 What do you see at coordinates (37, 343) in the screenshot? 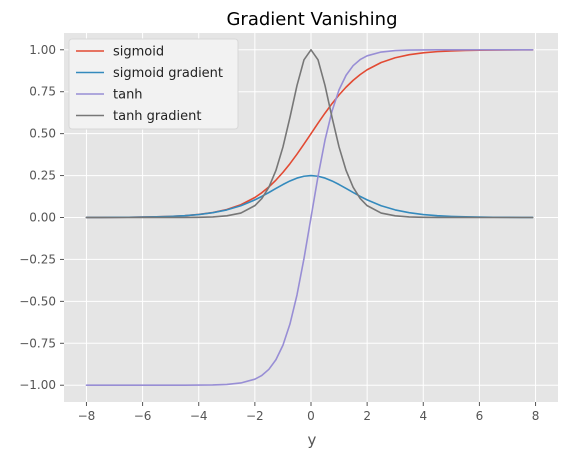
I see `y-tick-label: −0.75` at bounding box center [37, 343].